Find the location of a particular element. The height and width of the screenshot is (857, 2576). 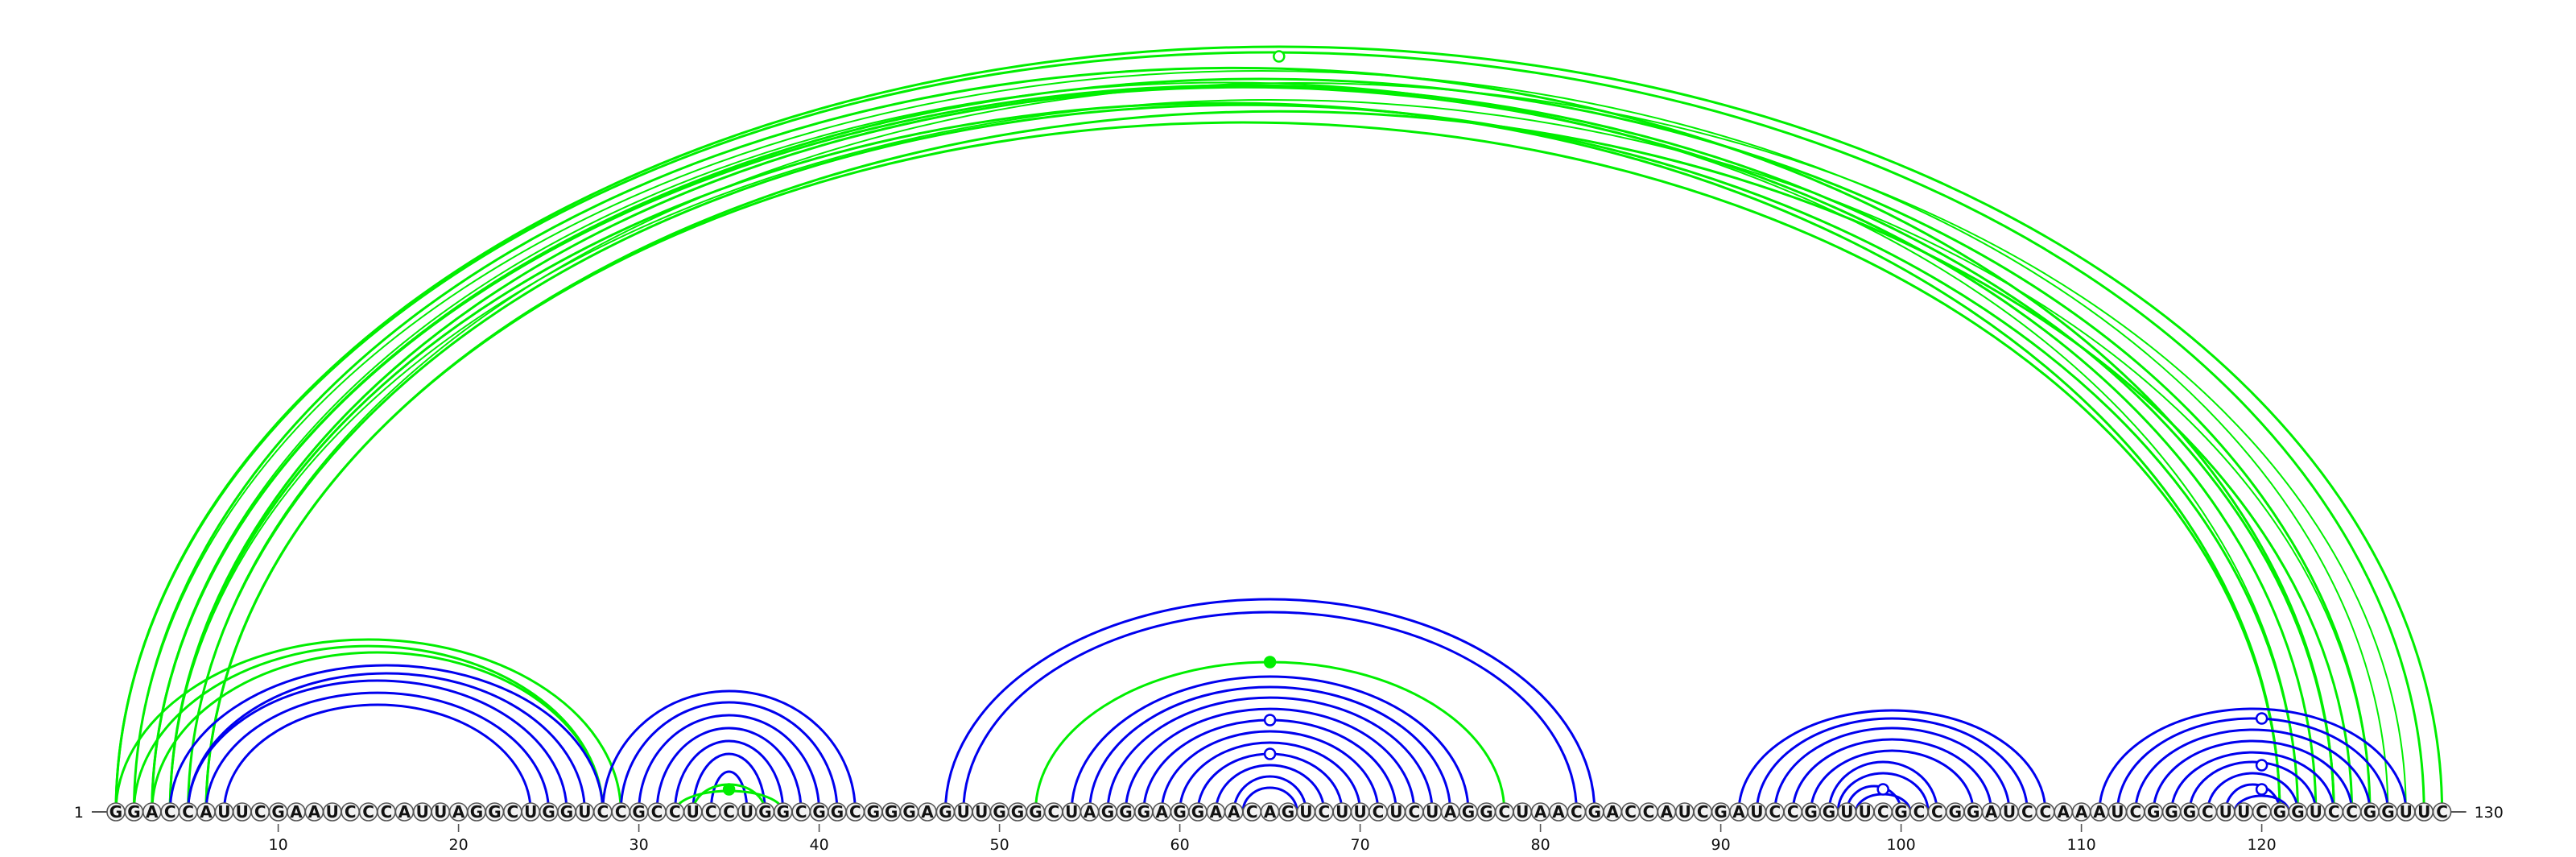

tick-label: 80 is located at coordinates (1540, 845).